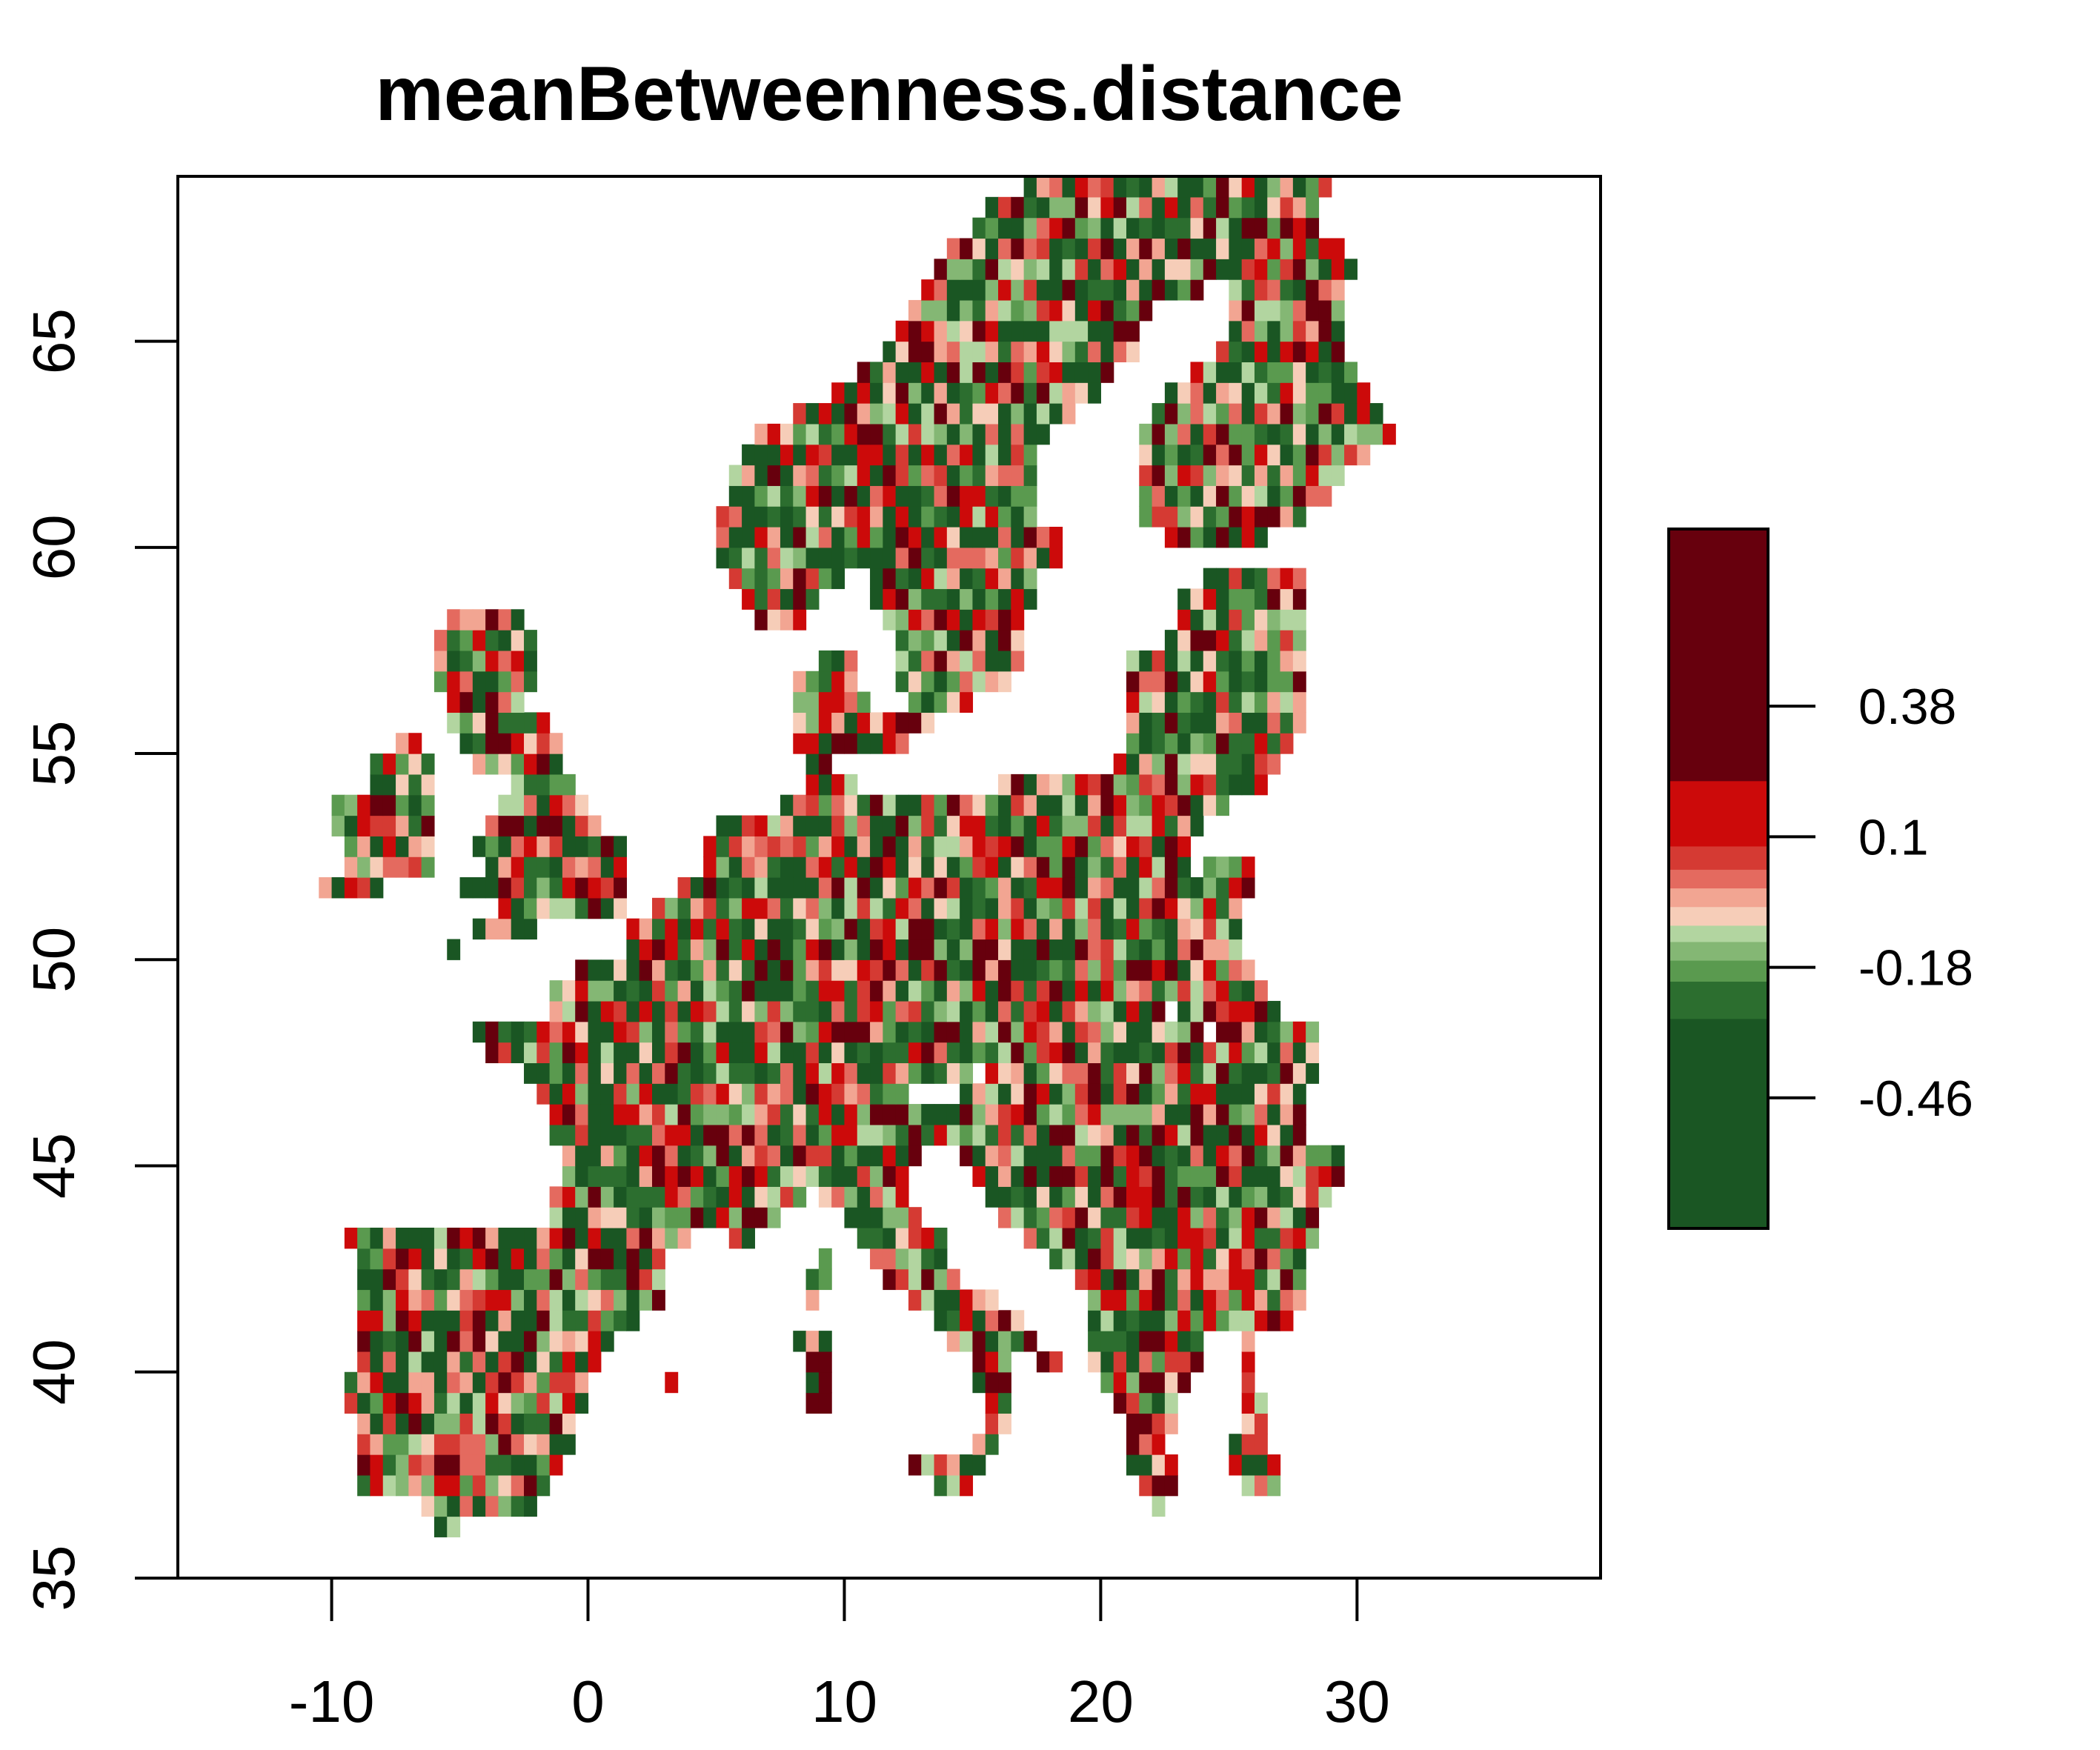 This screenshot has width=2100, height=1750. I want to click on y-tick-label: 60, so click(54, 547).